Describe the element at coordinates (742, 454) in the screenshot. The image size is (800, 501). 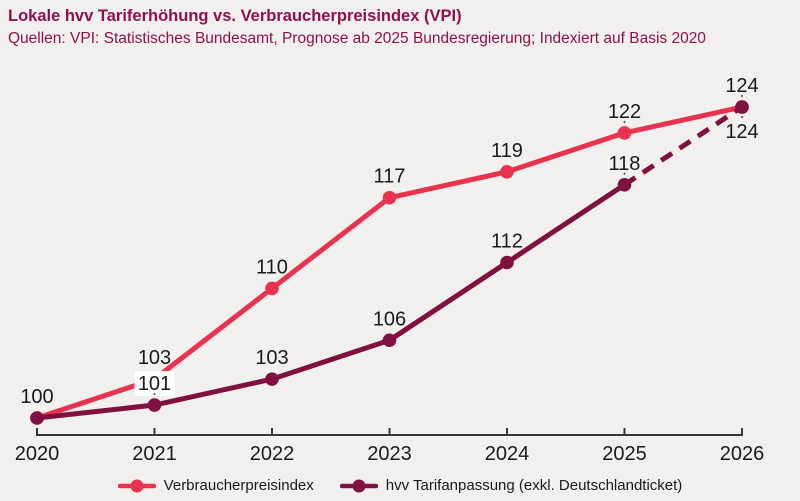
I see `x-axis-label: 2026` at that location.